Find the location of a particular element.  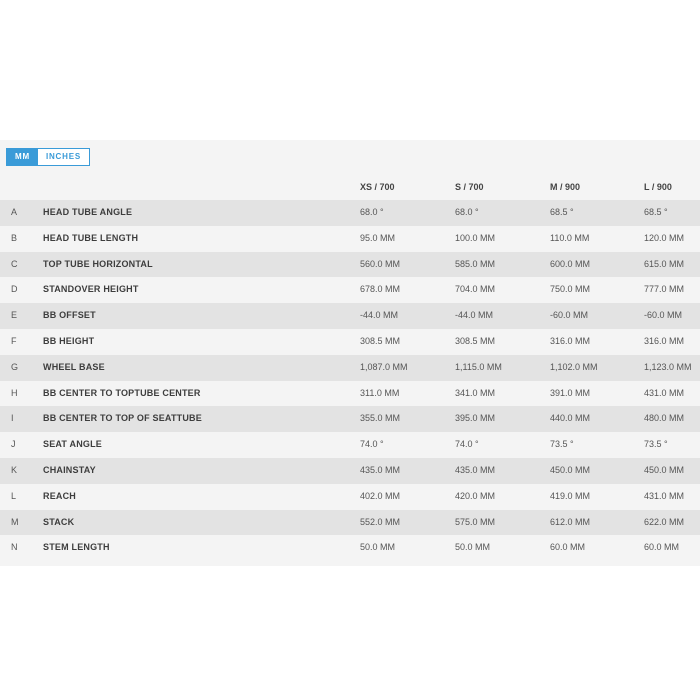

table-row: J SEAT ANGLE 74.0 ° 74.0 ° 73.5 ° 73.5 ° is located at coordinates (350, 445).